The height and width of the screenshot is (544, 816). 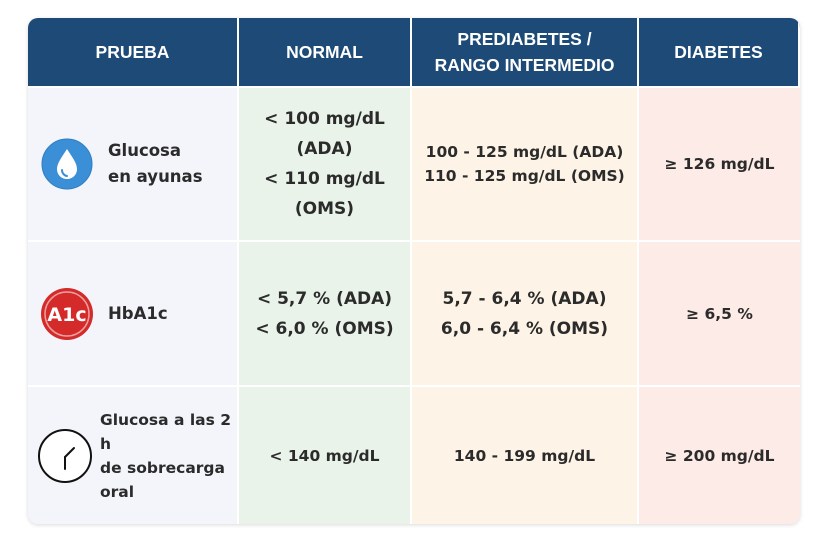 I want to click on diabetes-cell-fasting-glucose: ≥ 126 mg/dL, so click(x=719, y=163).